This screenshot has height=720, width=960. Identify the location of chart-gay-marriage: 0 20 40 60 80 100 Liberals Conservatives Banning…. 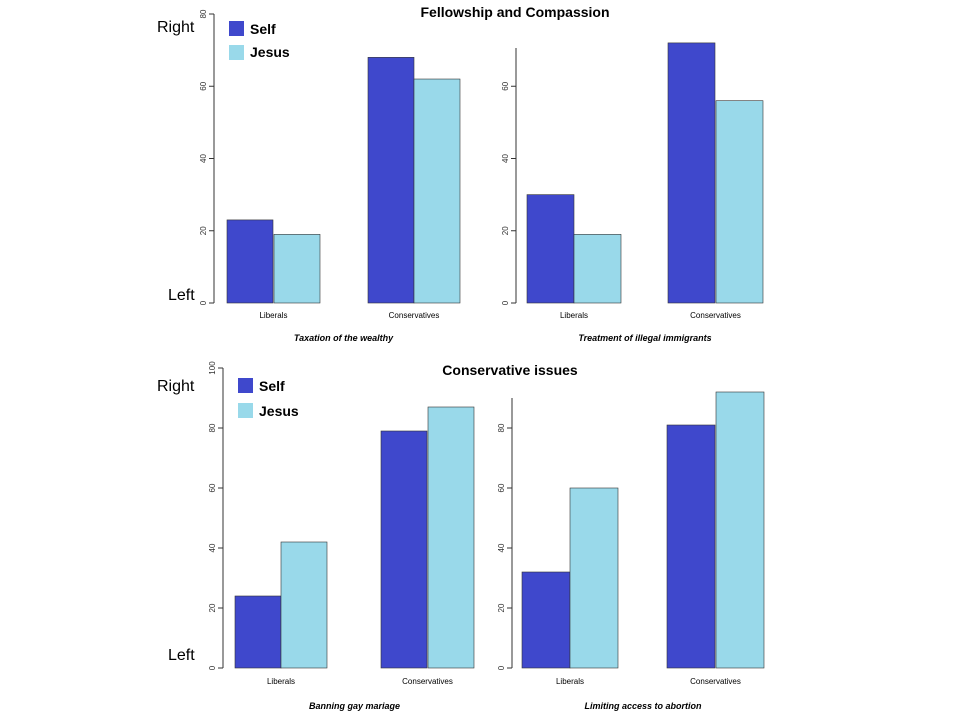
(341, 536).